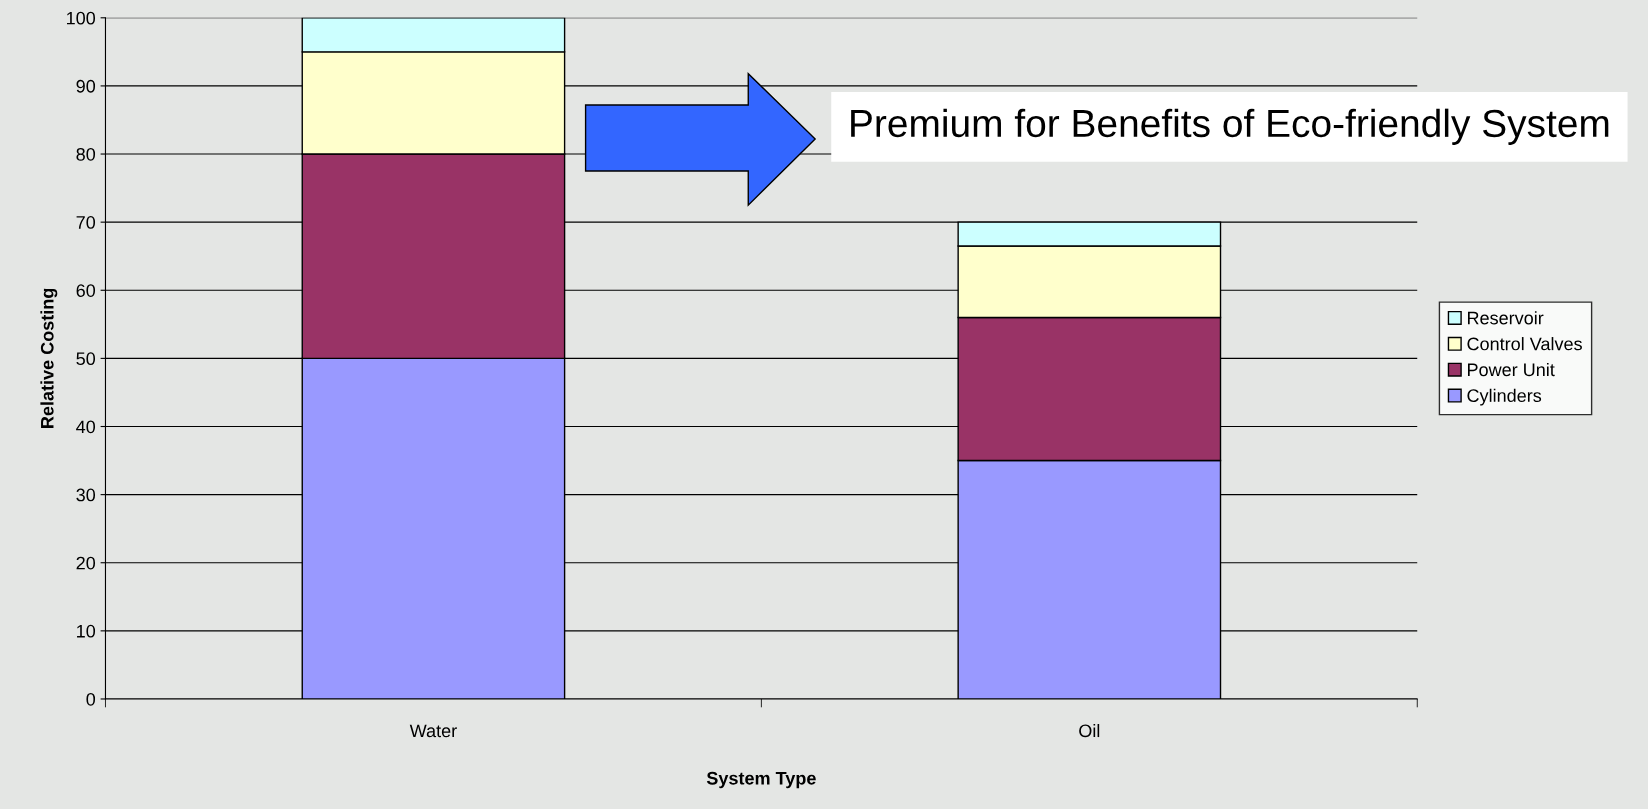 The width and height of the screenshot is (1648, 809). What do you see at coordinates (86, 222) in the screenshot?
I see `y-tick-label: 70` at bounding box center [86, 222].